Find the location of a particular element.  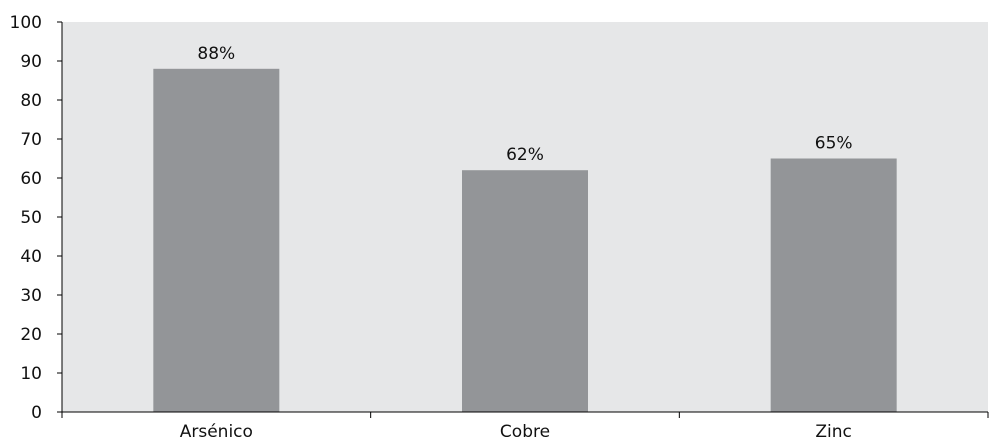

y-tick-label: 80 is located at coordinates (31, 101).